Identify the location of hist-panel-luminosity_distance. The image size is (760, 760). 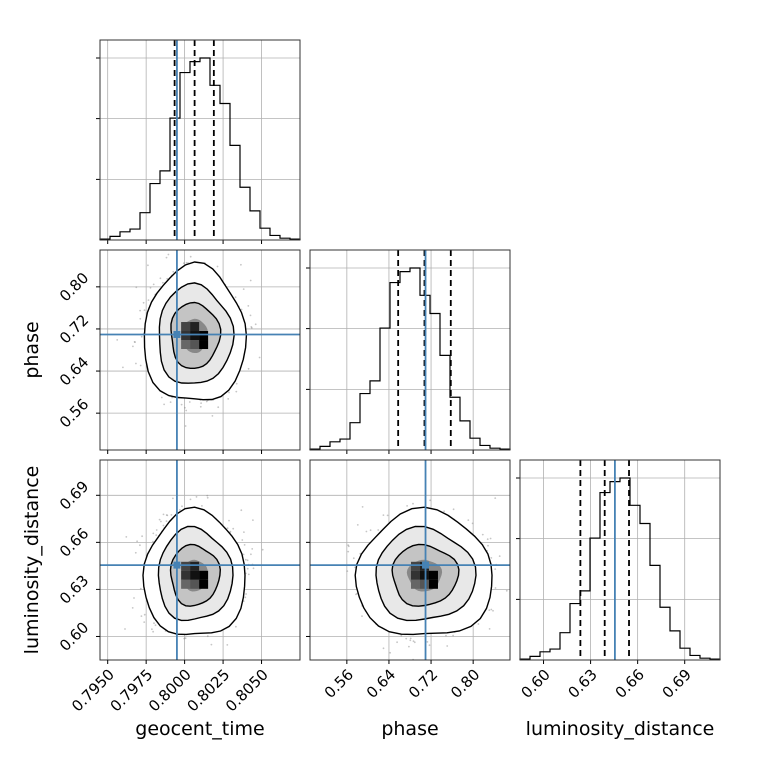
(618, 561).